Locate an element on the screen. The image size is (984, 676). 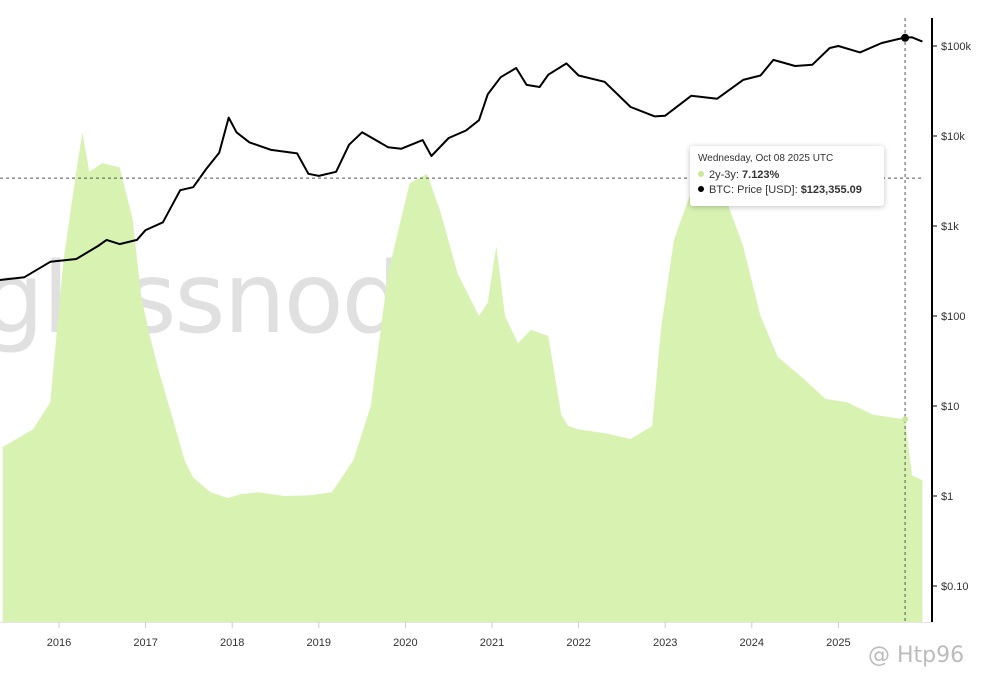
x-tick-label: 2018 is located at coordinates (232, 643).